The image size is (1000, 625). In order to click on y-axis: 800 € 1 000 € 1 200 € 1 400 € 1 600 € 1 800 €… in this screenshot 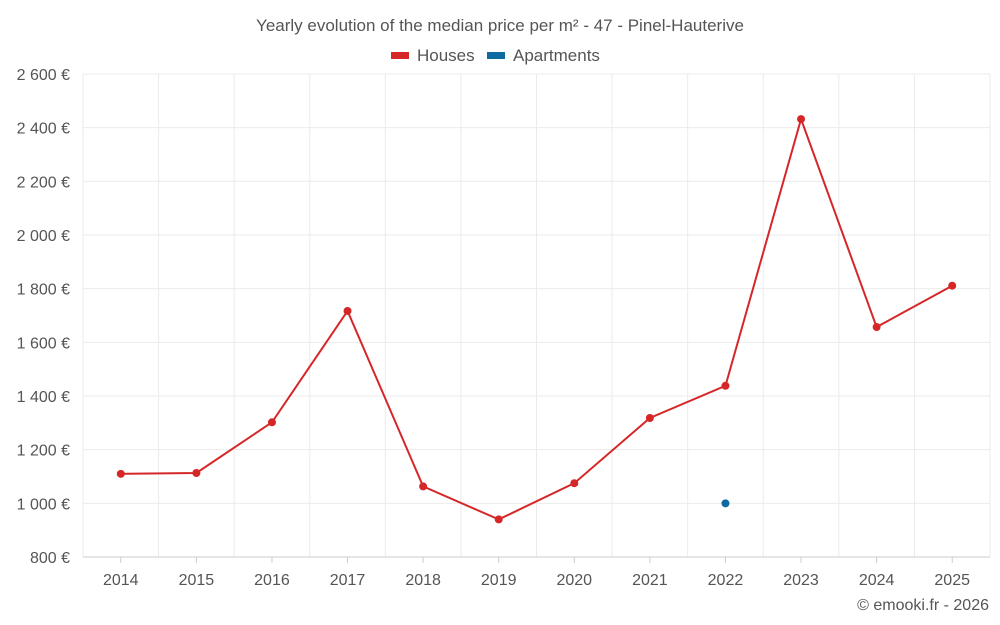, I will do `click(43, 317)`.